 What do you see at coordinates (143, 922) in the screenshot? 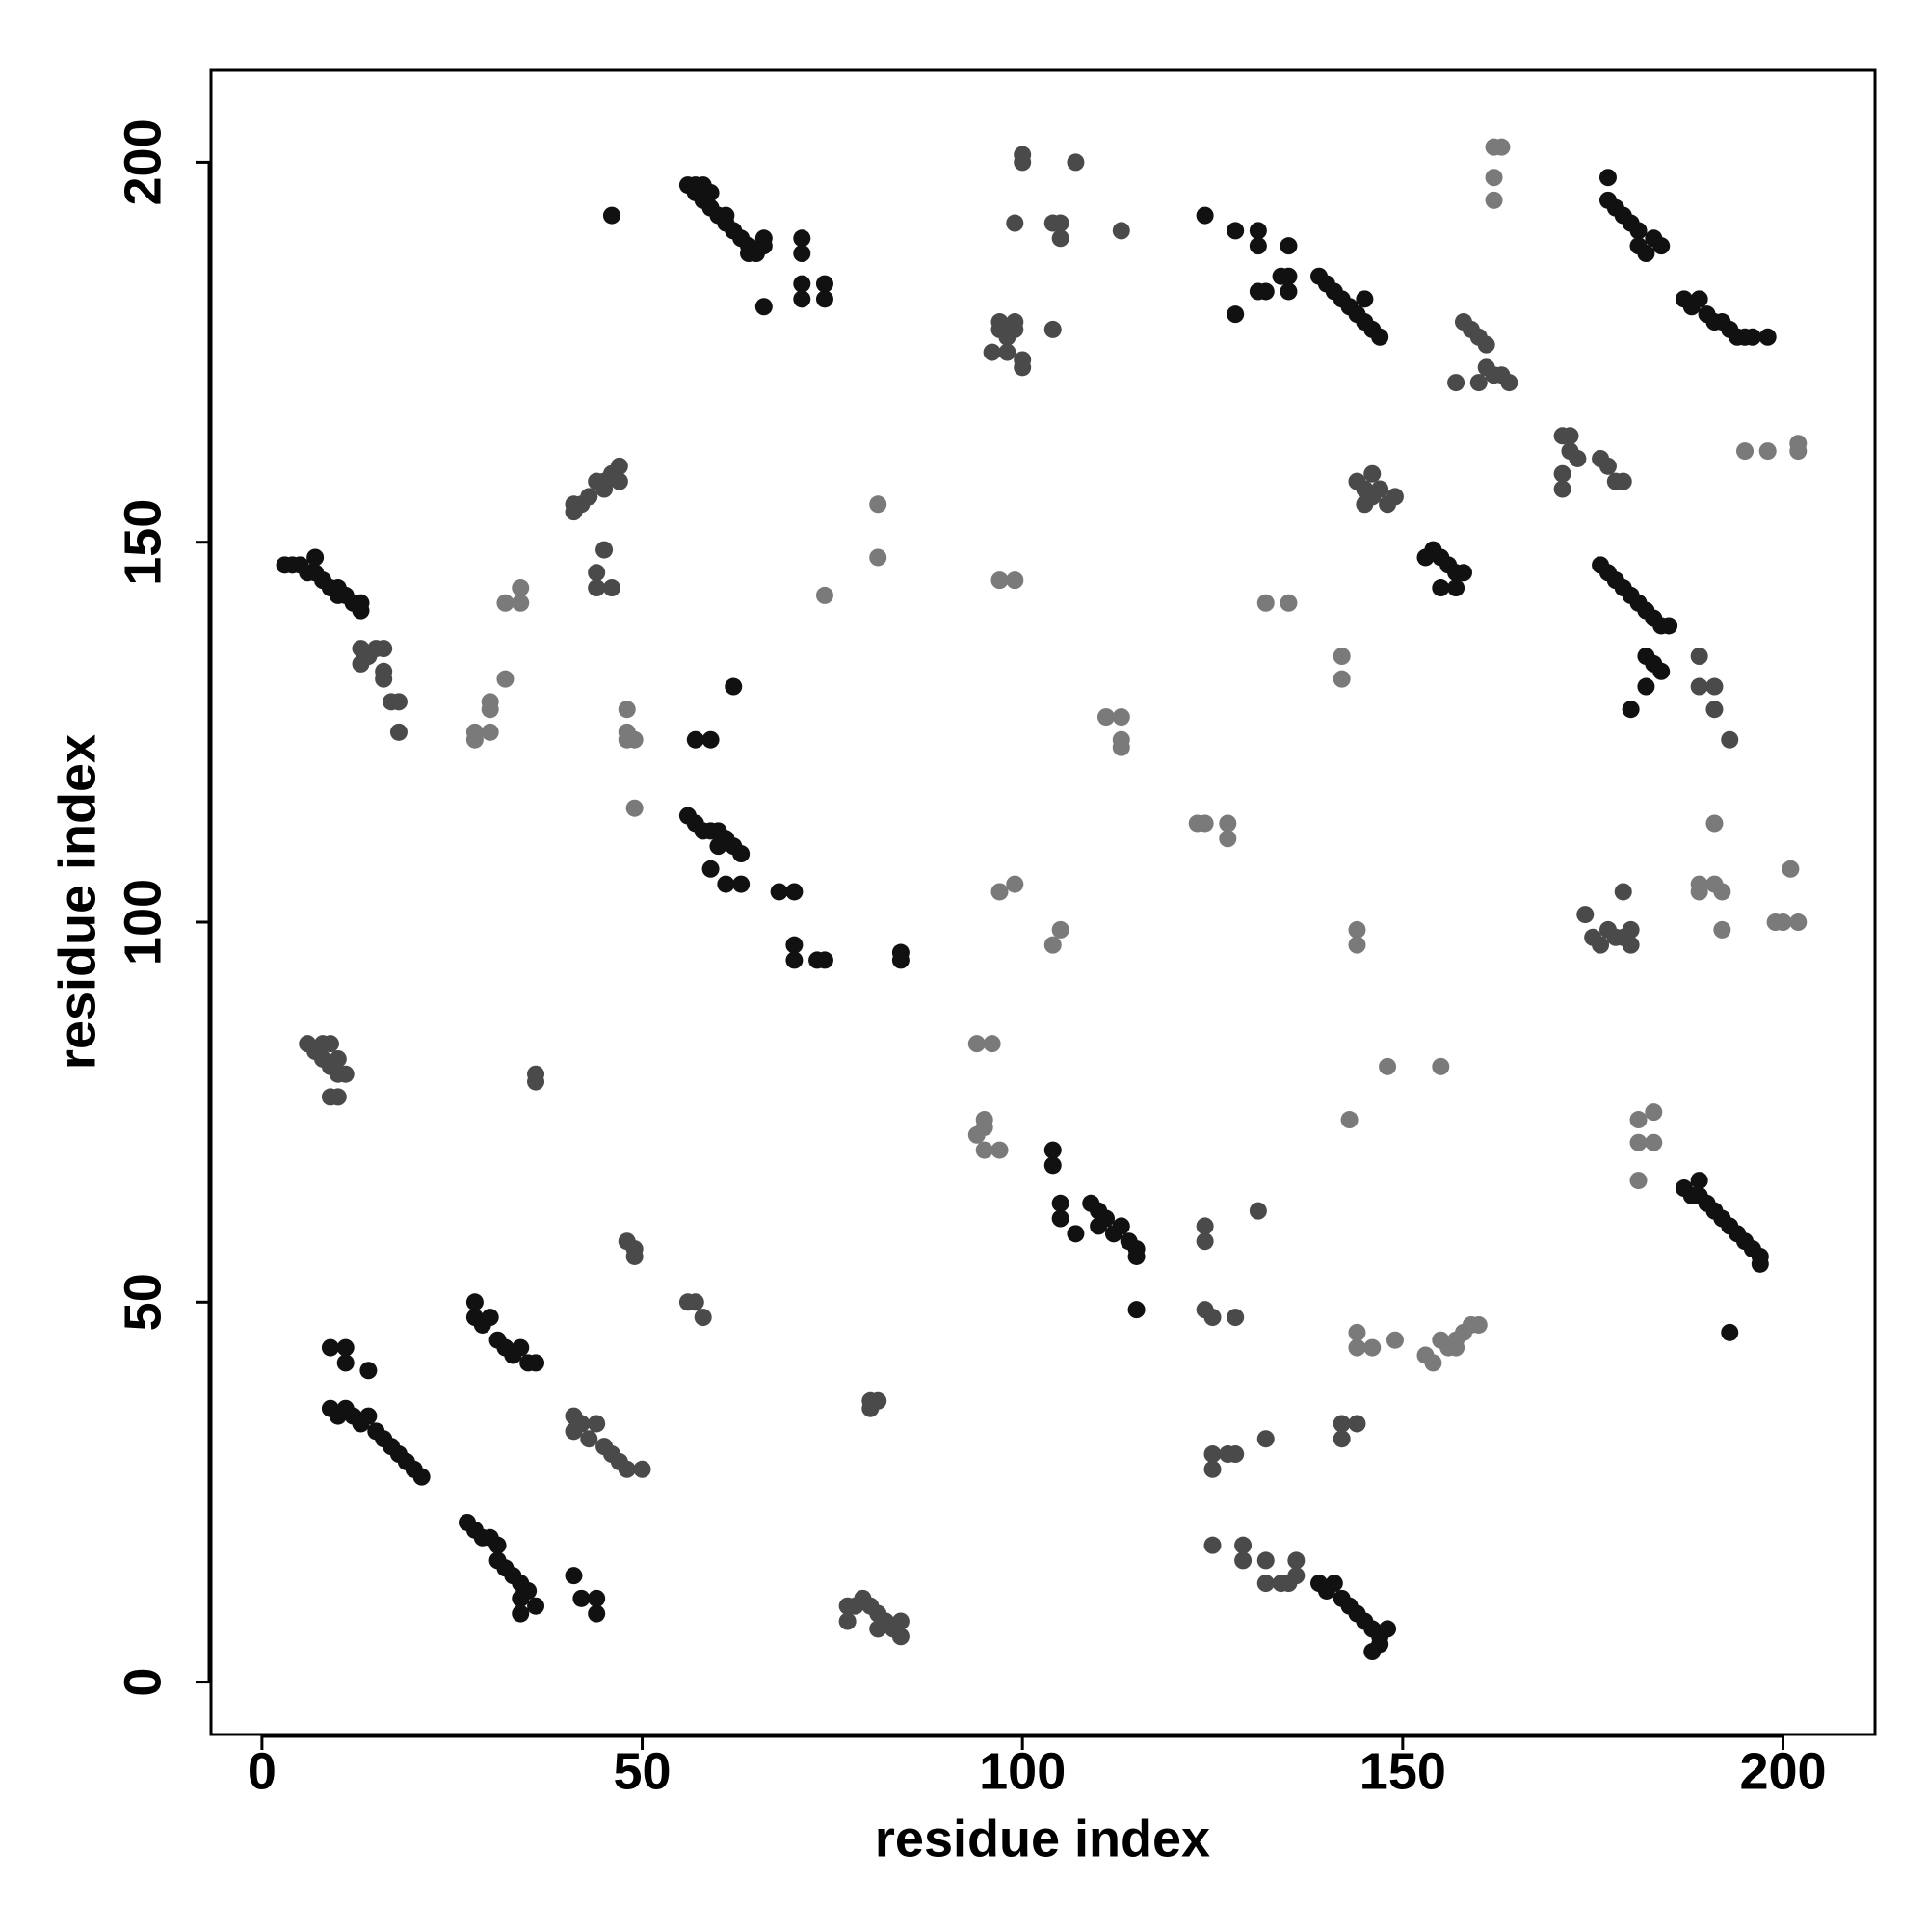
I see `y-tick-label: 100` at bounding box center [143, 922].